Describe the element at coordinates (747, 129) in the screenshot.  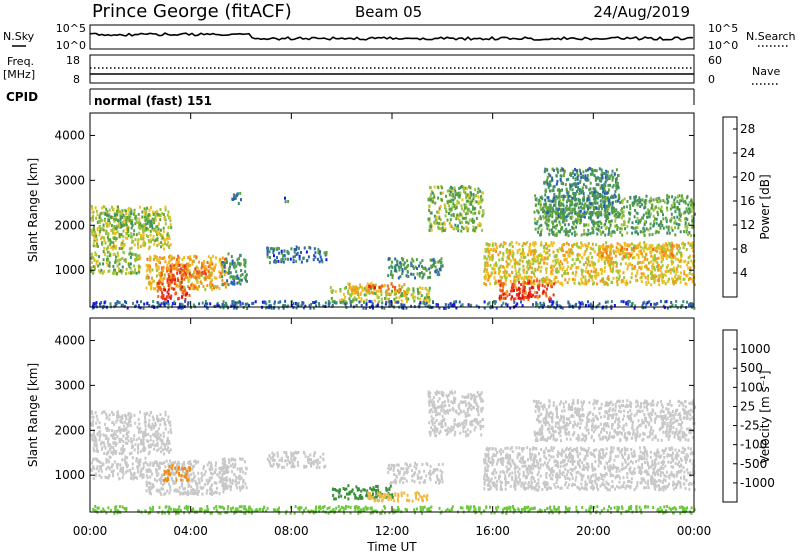
I see `power-colorbar-tick-label: 28` at that location.